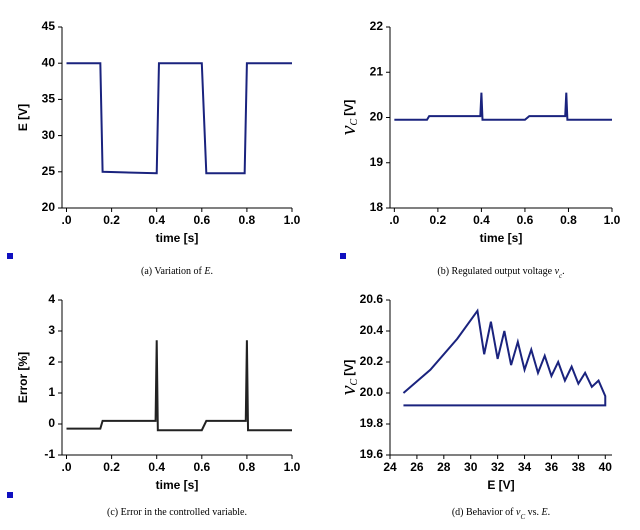  What do you see at coordinates (372, 361) in the screenshot?
I see `y-tick-label: 20.2` at bounding box center [372, 361].